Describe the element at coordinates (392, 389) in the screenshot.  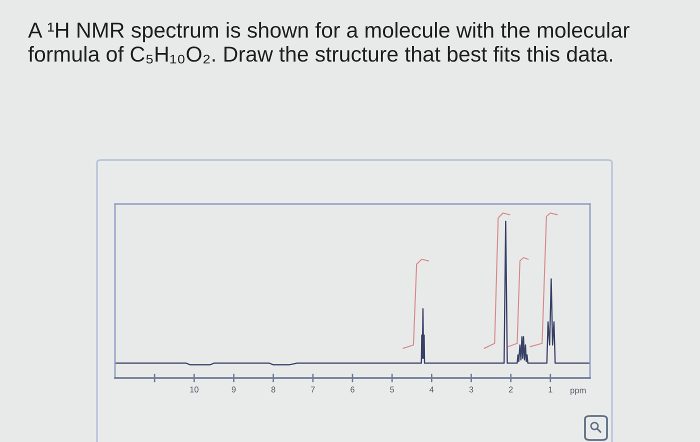
I see `x-tick-label: 5` at that location.